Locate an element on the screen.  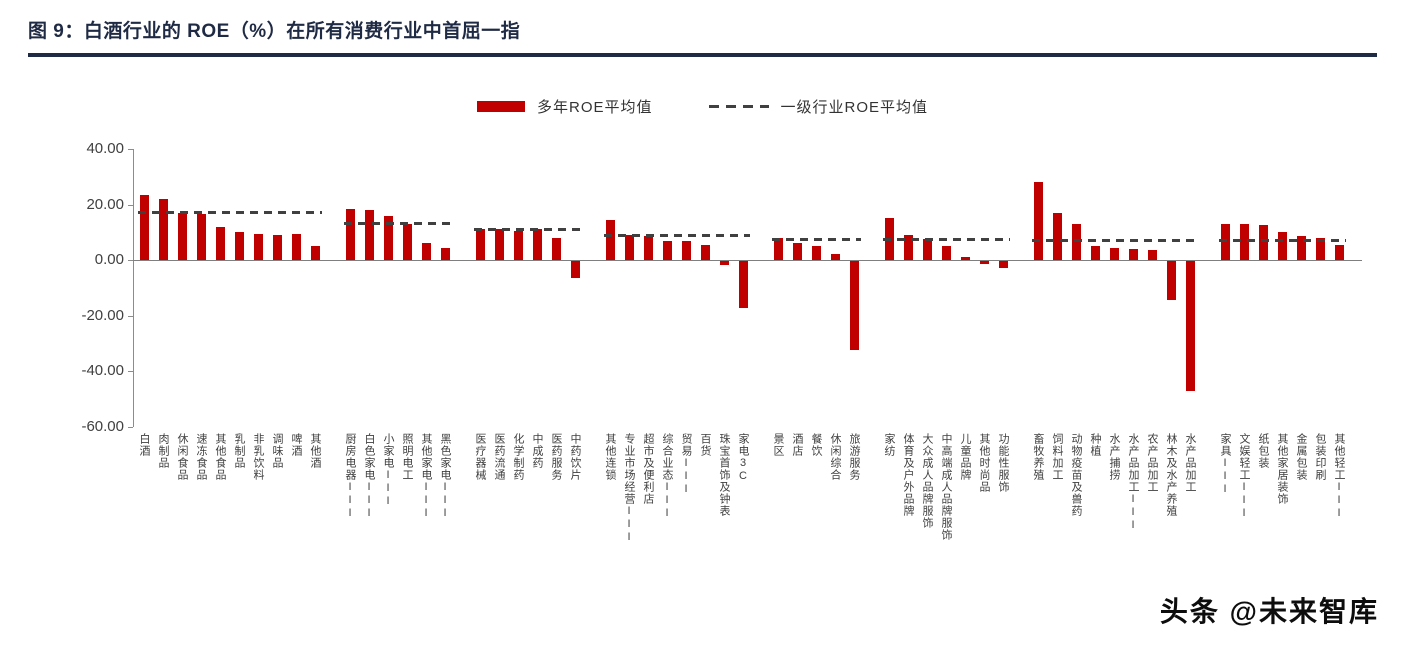
x-axis-category-label: 金属包装 is located at coordinates (1301, 457).